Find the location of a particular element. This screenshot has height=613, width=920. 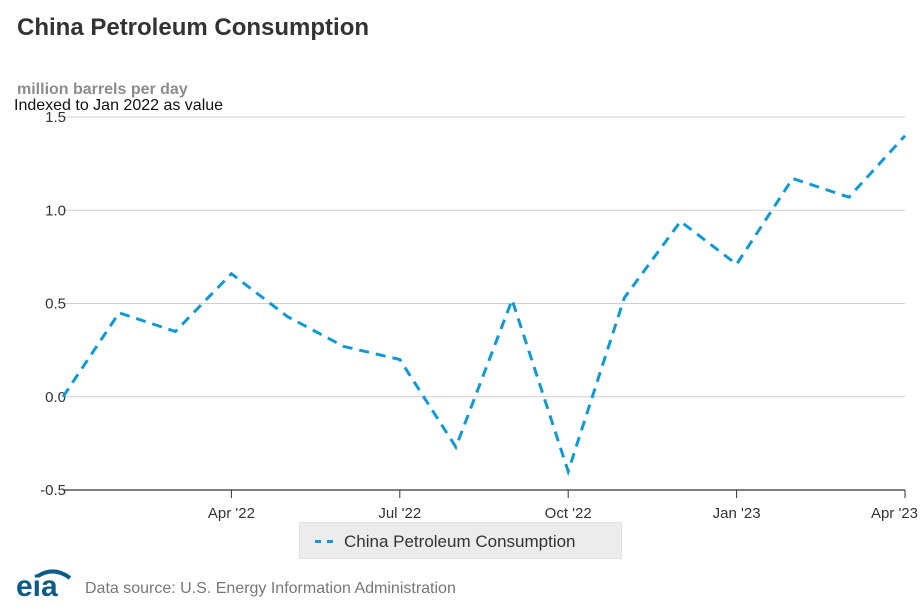

x-tick-label: Apr '23 is located at coordinates (894, 513).